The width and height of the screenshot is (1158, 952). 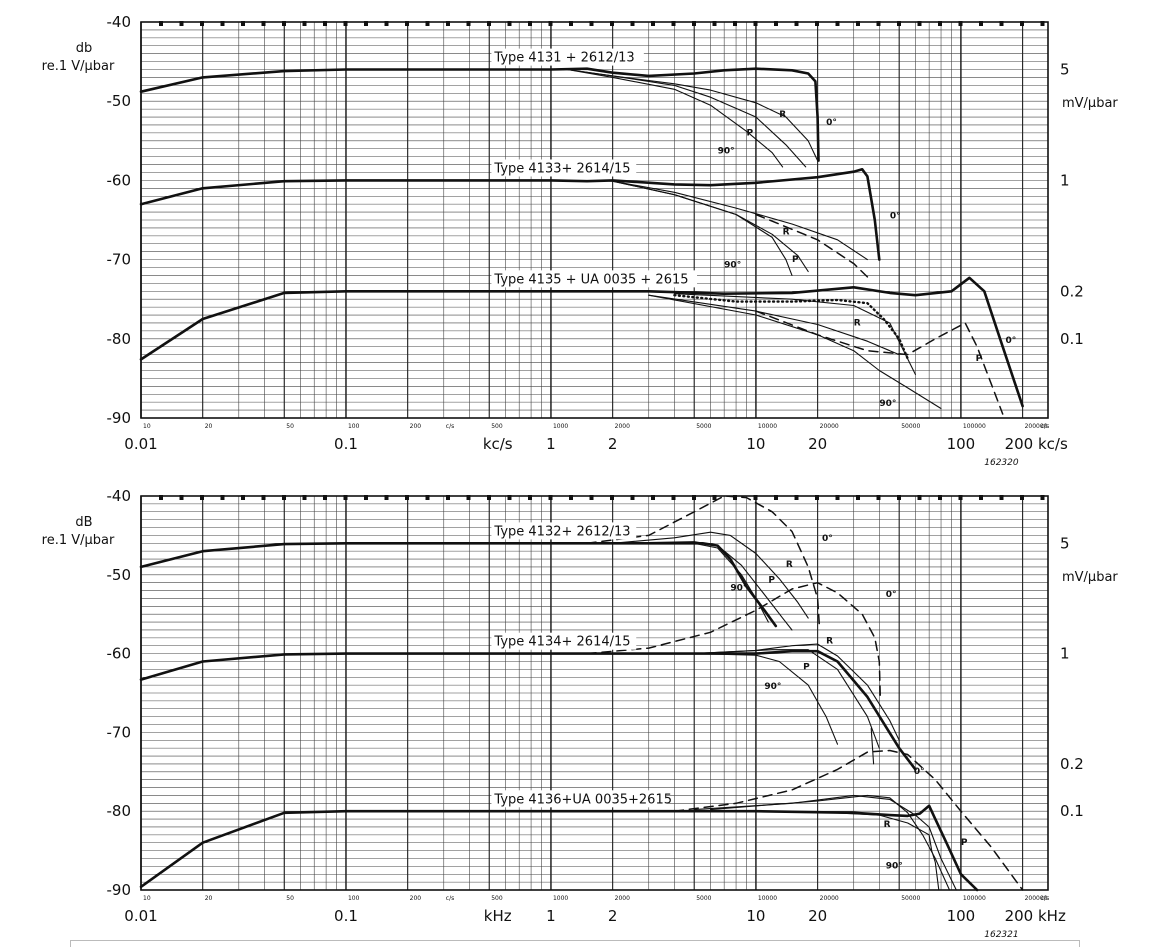 I want to click on right-tick-label: 0.1, so click(x=1072, y=339).